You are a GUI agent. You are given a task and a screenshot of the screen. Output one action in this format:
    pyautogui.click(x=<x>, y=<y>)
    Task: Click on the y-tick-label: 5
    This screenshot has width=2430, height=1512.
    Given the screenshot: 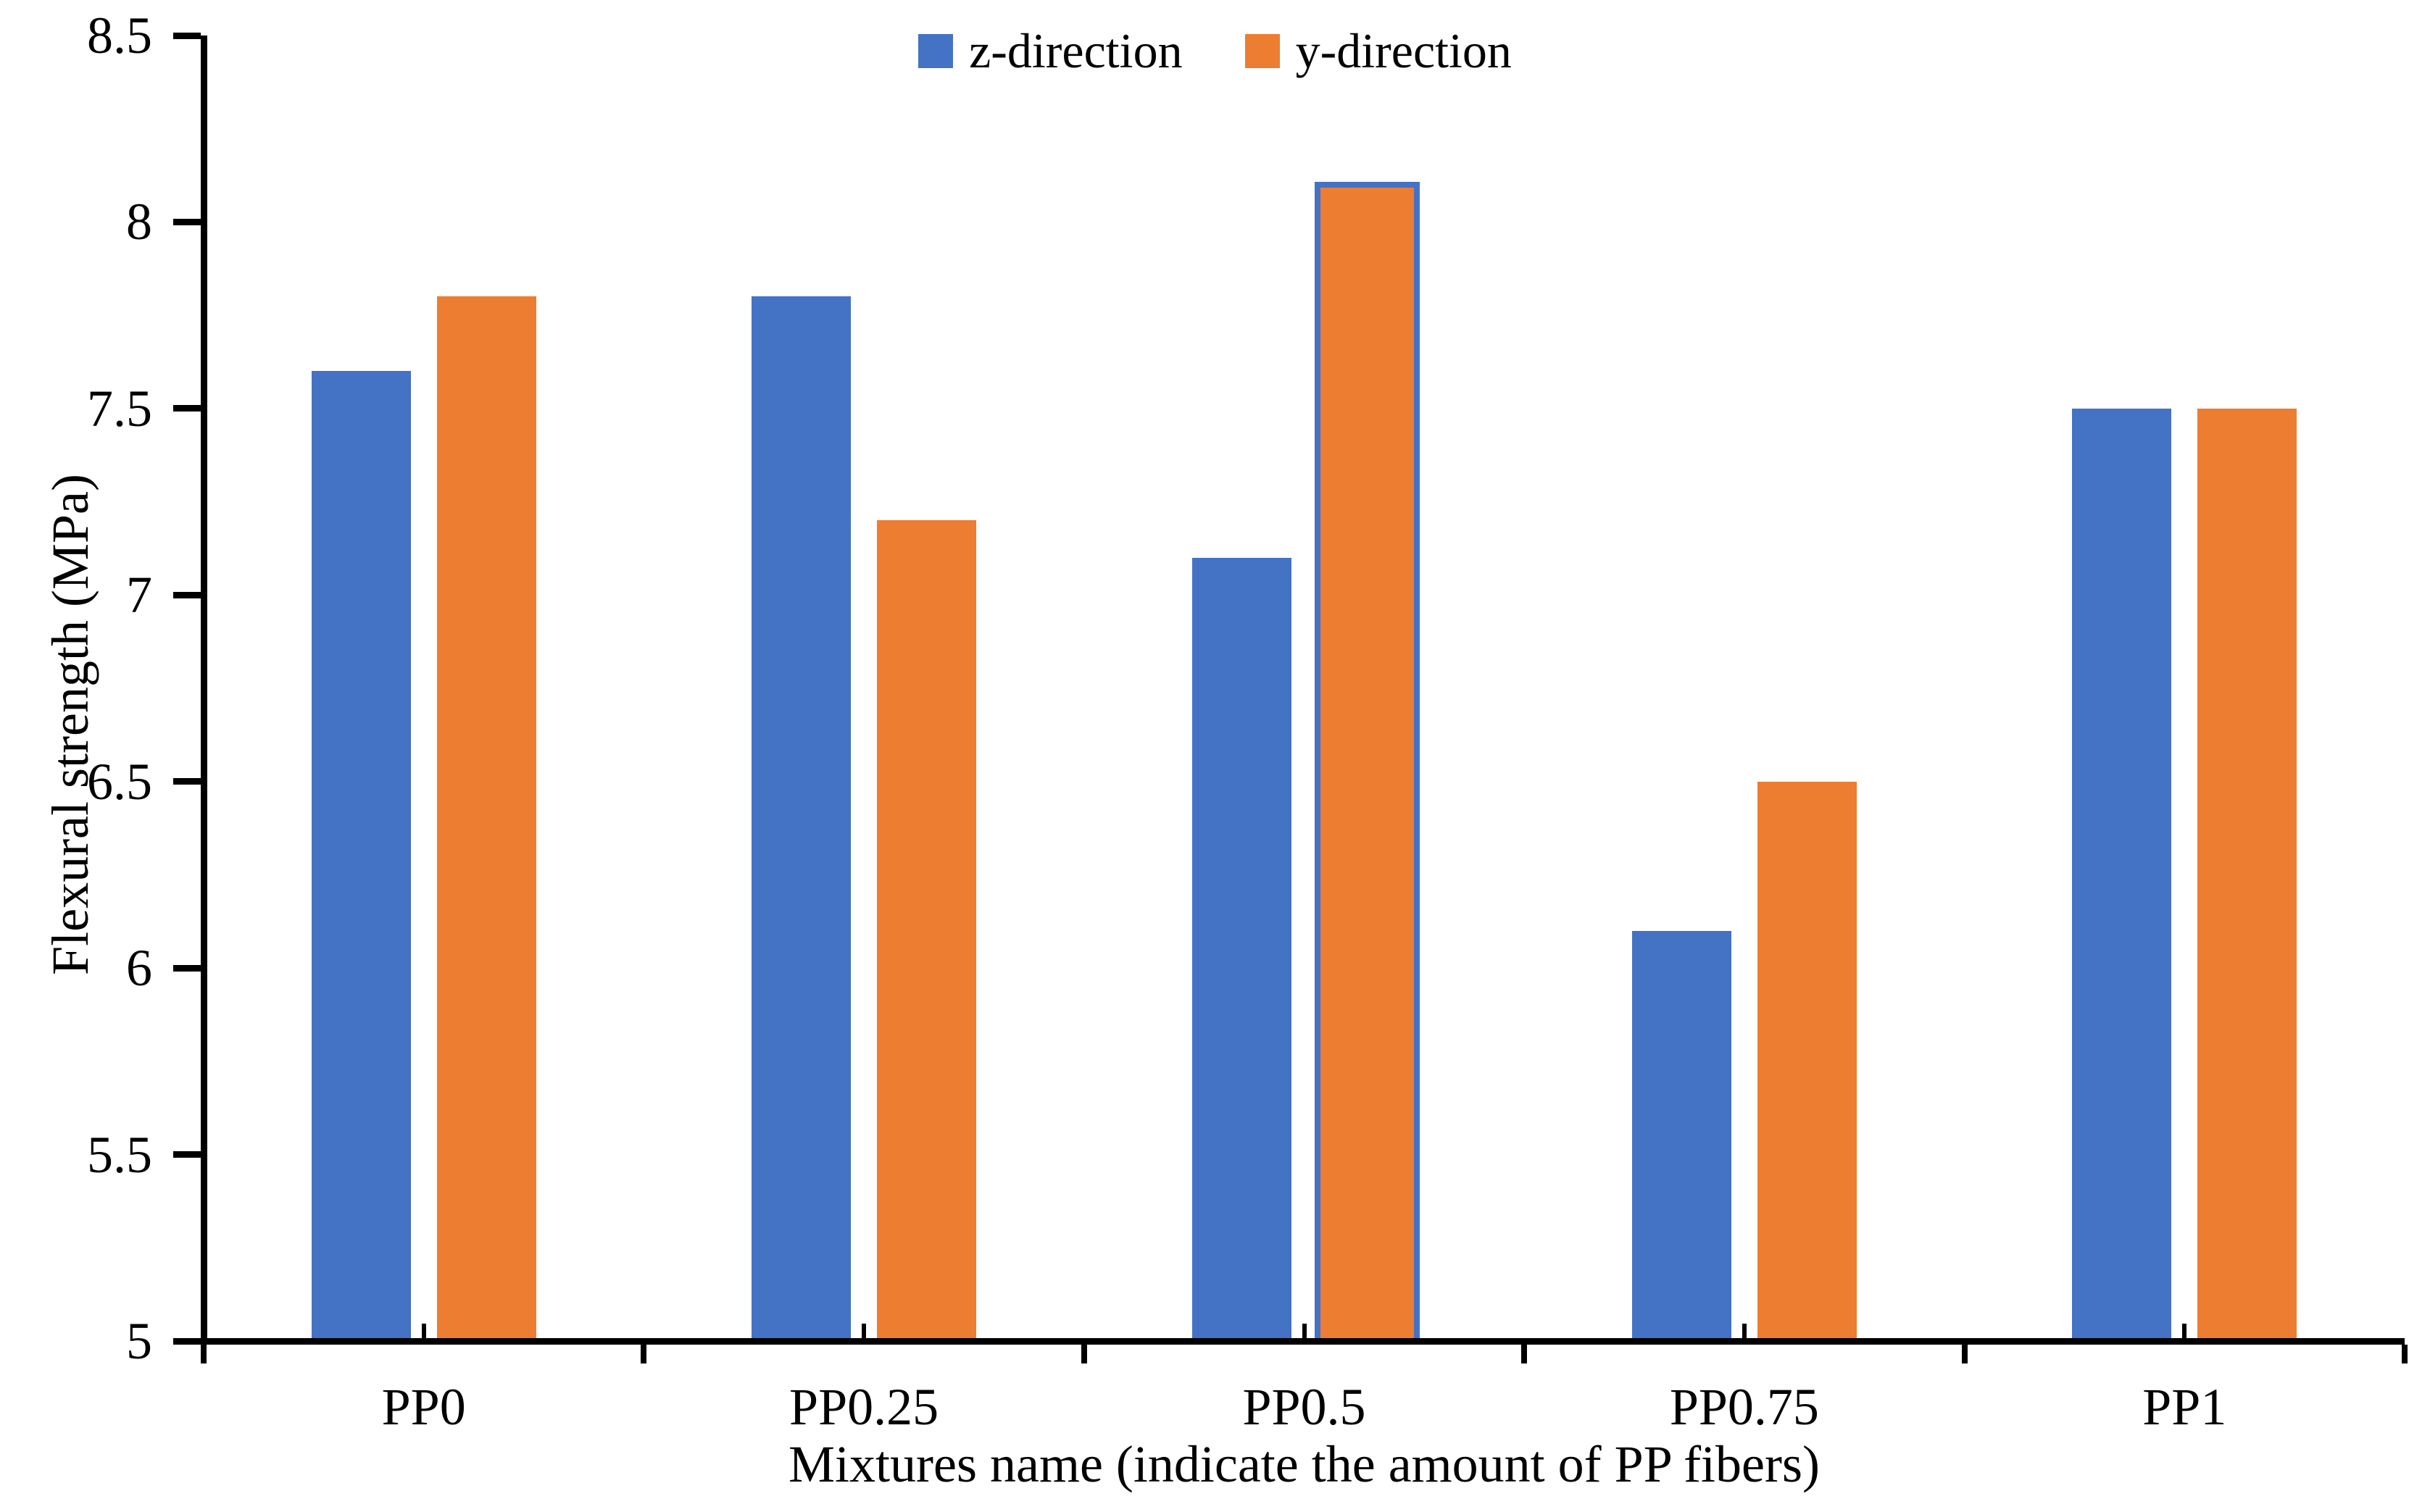 What is the action you would take?
    pyautogui.click(x=139, y=1341)
    